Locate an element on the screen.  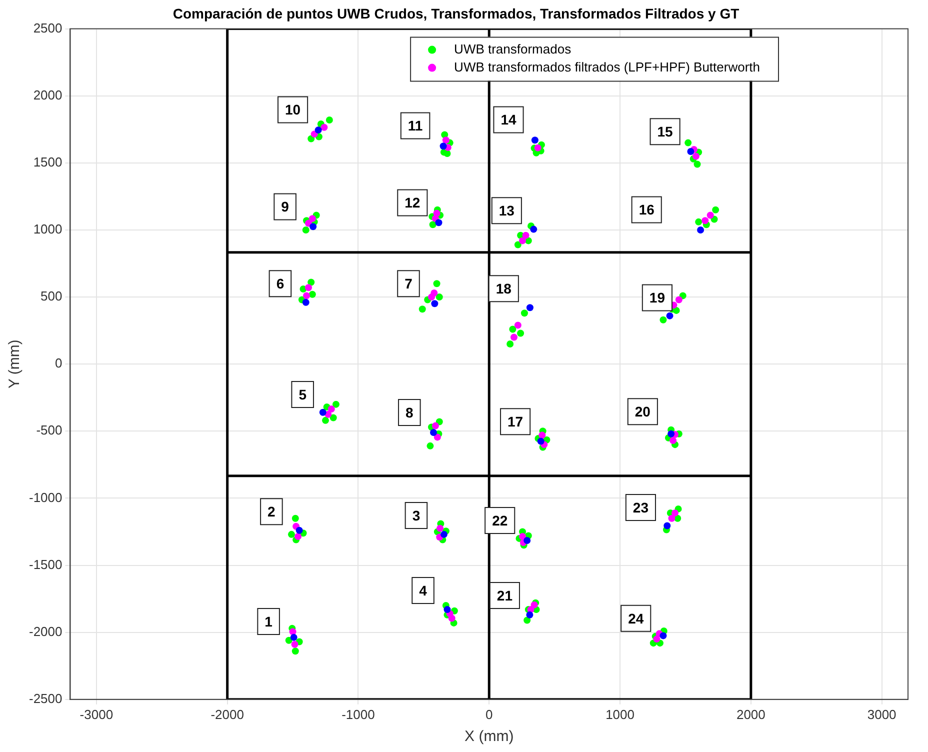
x-tick-label: 1000 is located at coordinates (620, 714).